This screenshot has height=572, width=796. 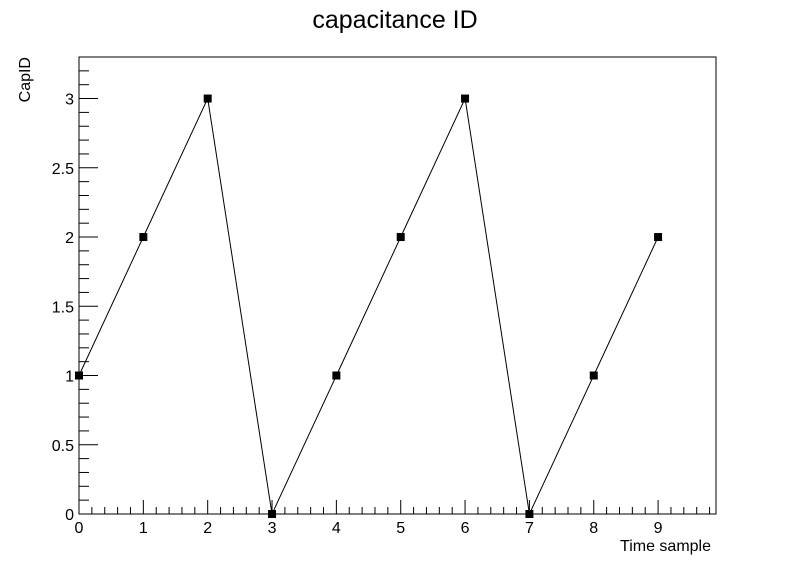 I want to click on x-axis-label: Time sample, so click(x=665, y=546).